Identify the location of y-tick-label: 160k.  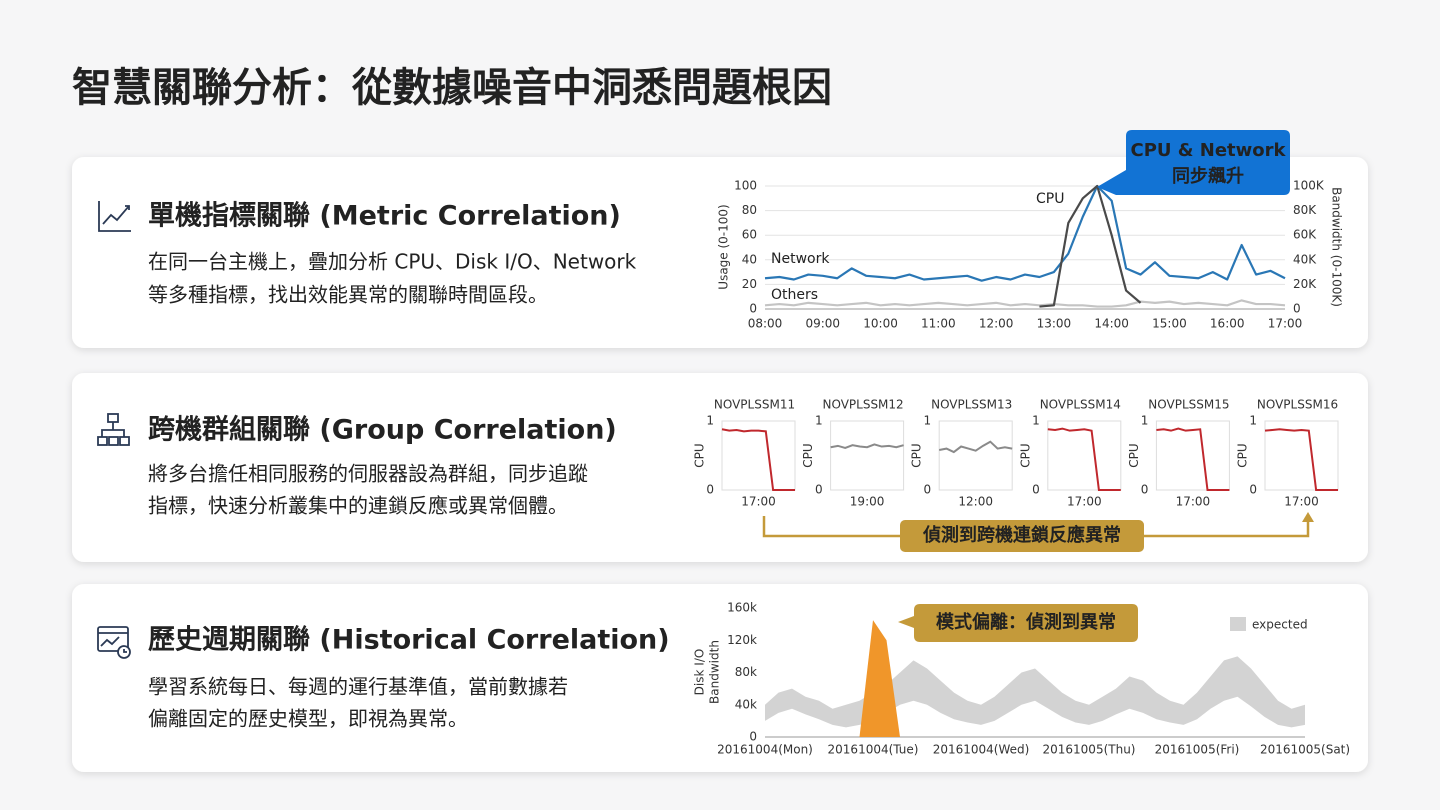
(742, 608).